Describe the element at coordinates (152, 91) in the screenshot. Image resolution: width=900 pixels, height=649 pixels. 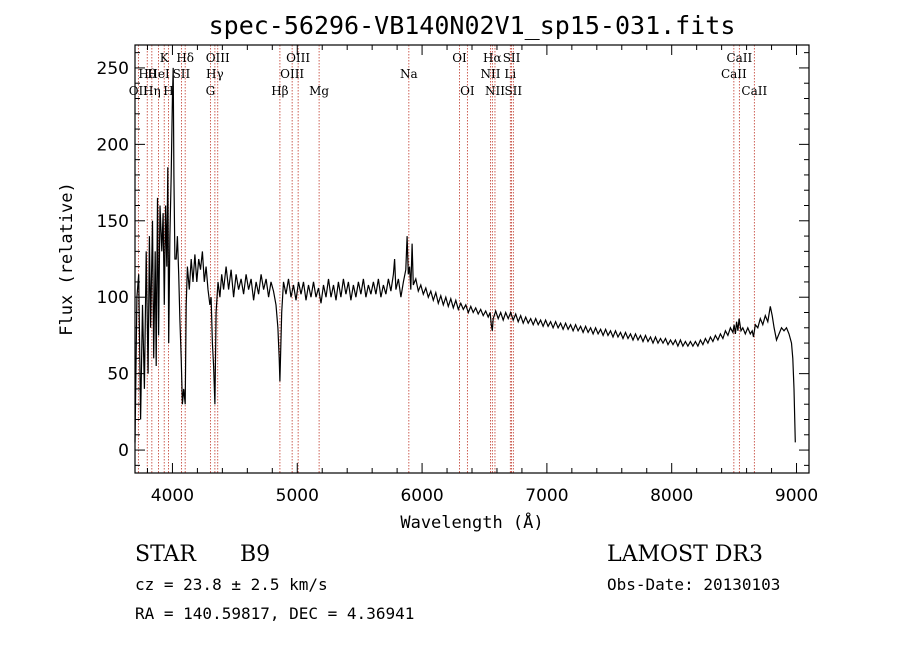
I see `spectral-line-label: Hη` at that location.